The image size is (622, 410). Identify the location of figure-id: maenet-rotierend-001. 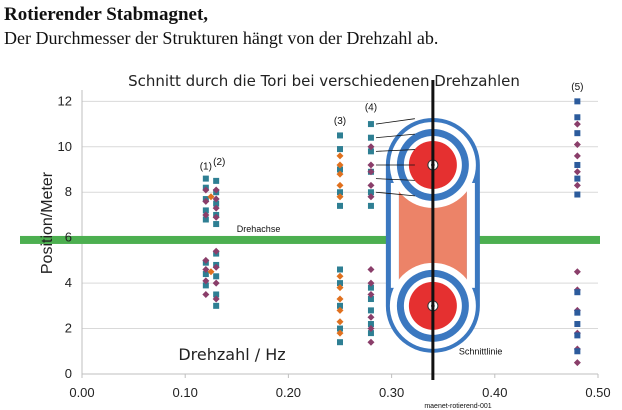
(457, 406).